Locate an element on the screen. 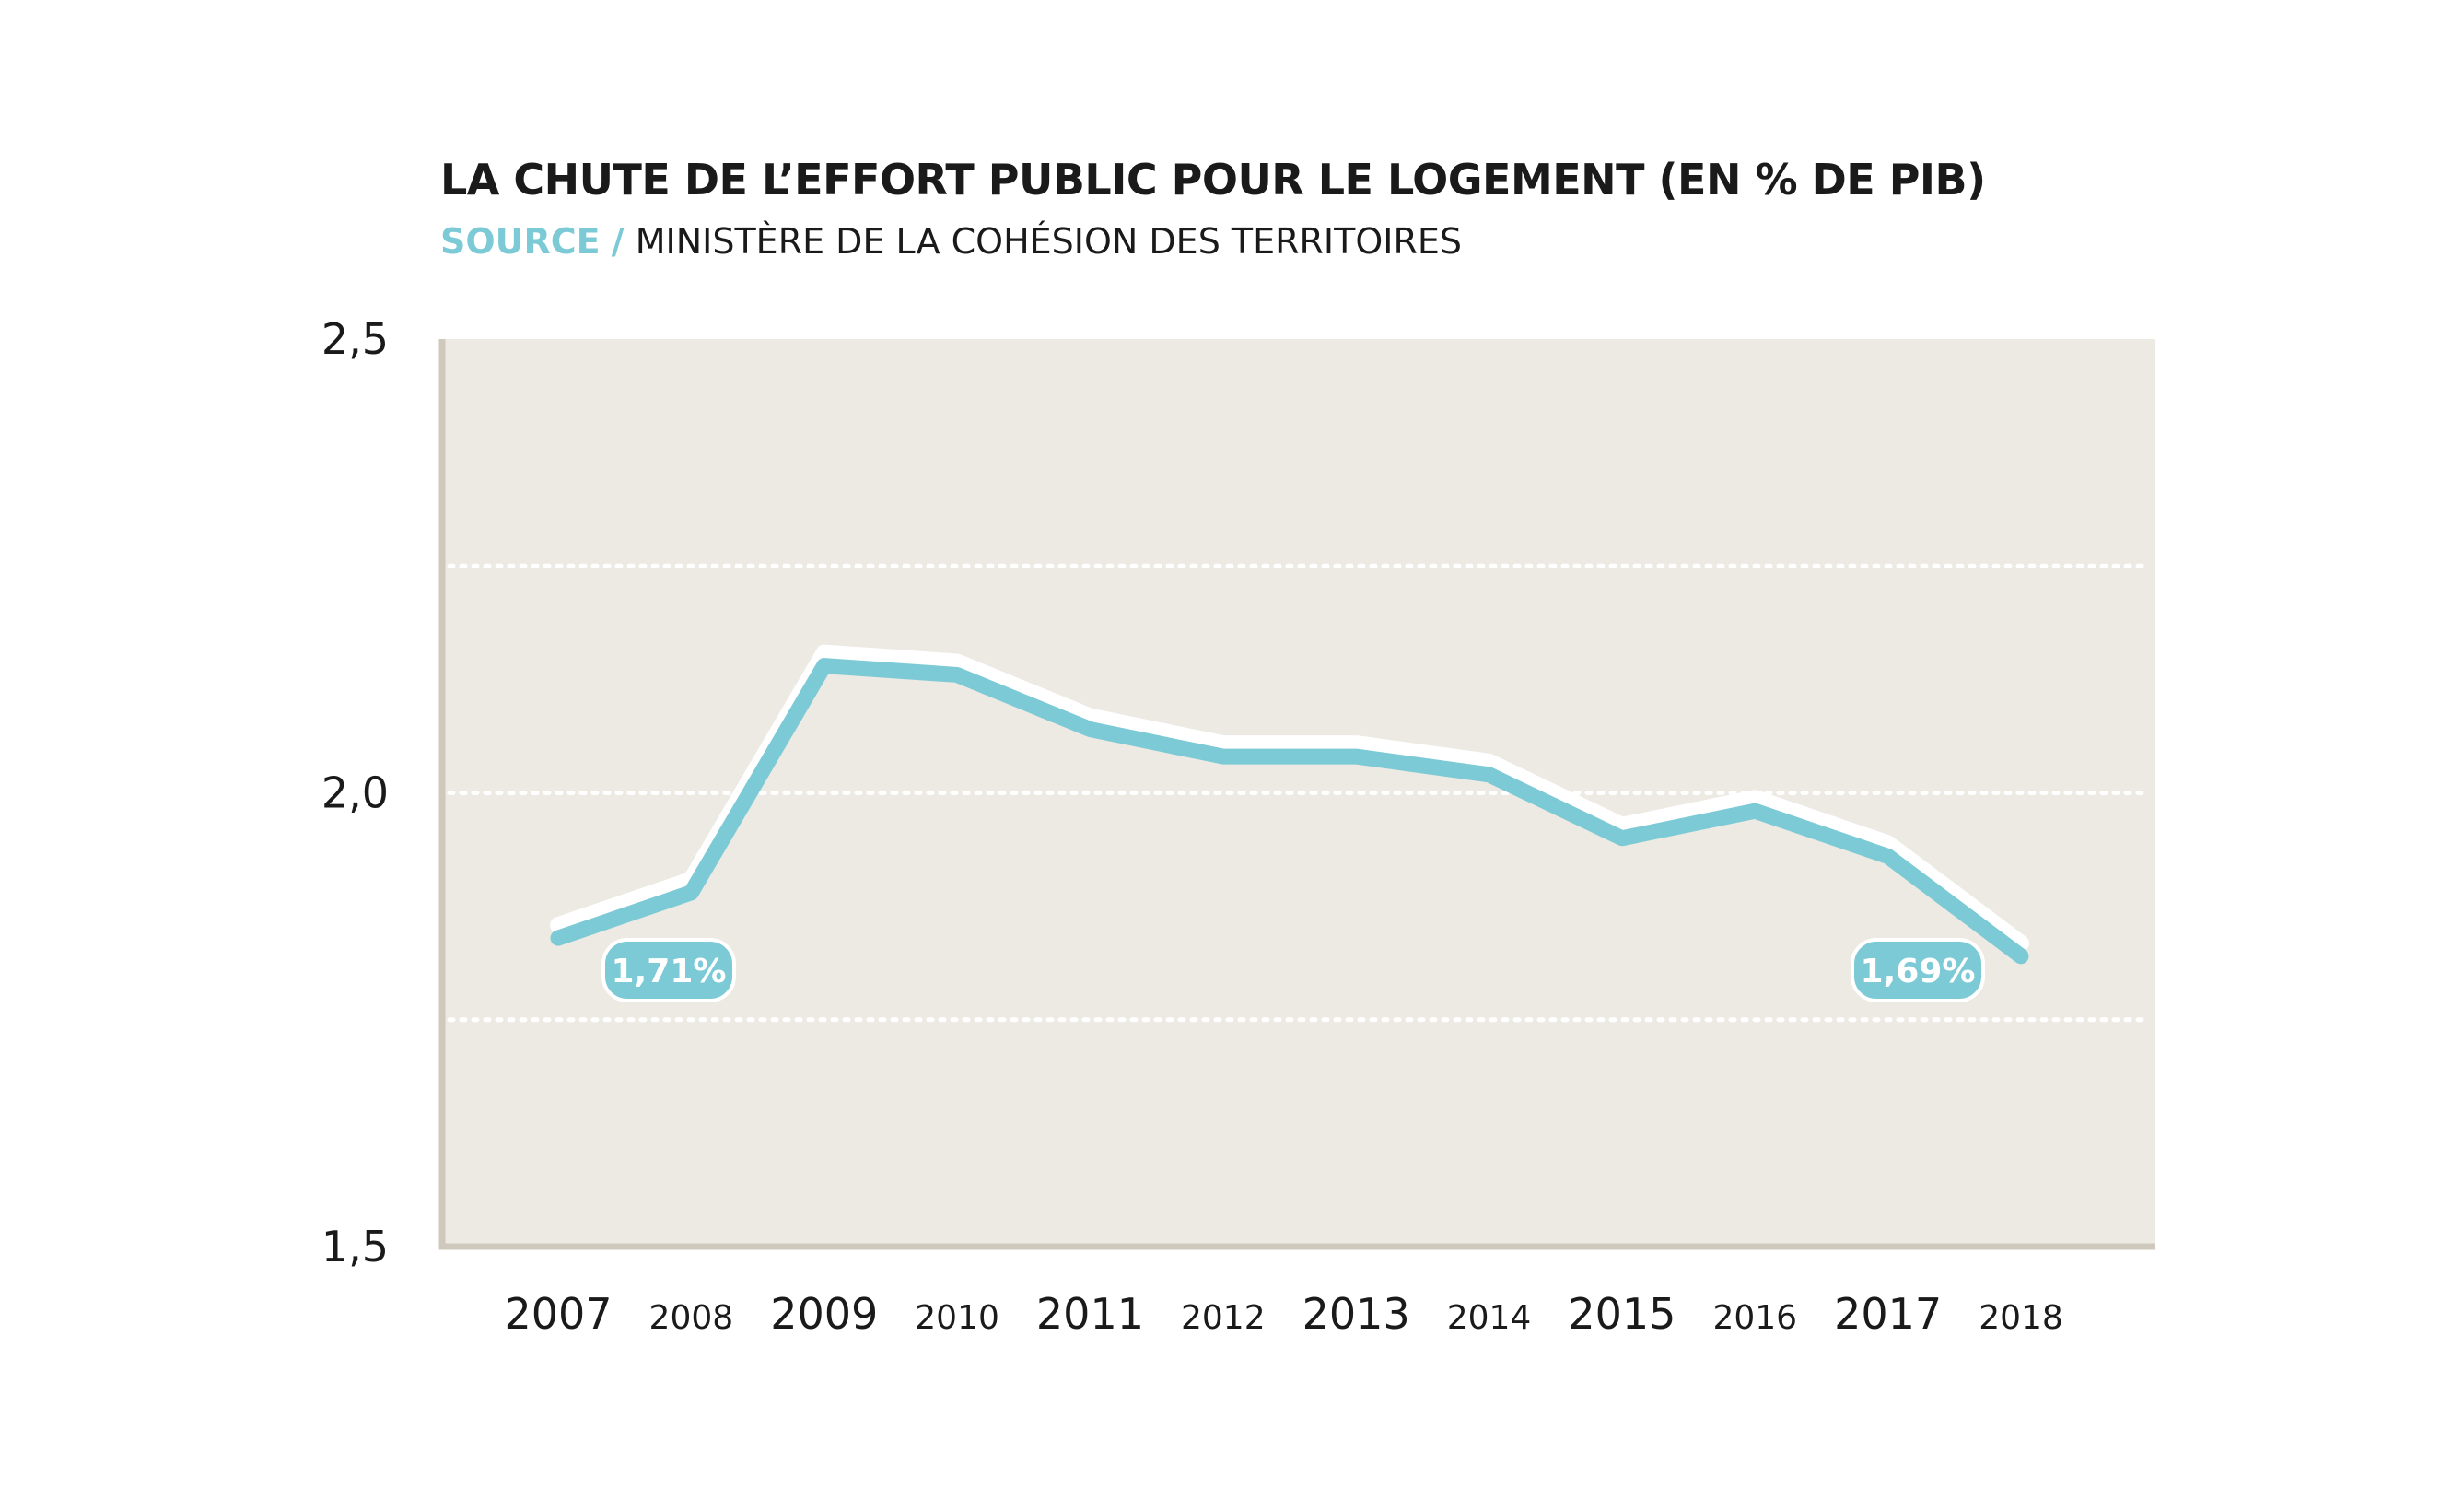 The height and width of the screenshot is (1488, 2464). data-point-2009 is located at coordinates (824, 666).